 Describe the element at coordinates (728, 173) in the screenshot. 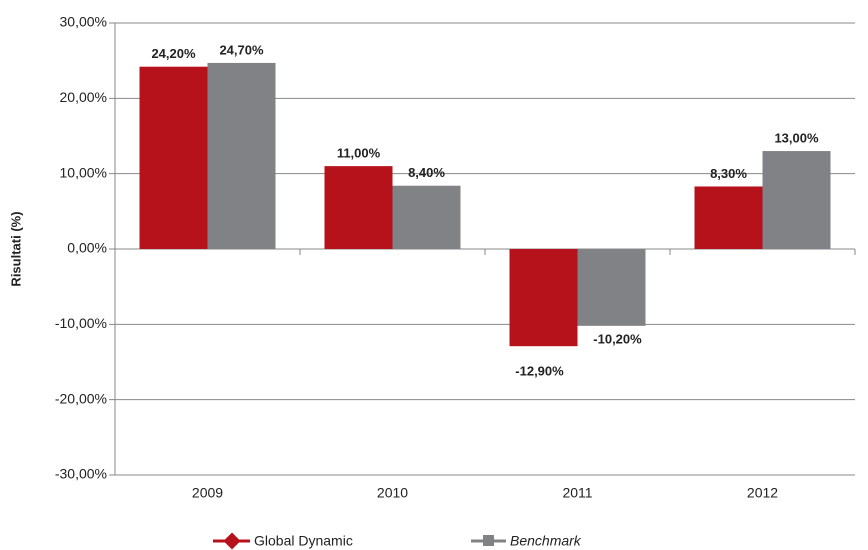

I see `value-label: 8,30%` at that location.